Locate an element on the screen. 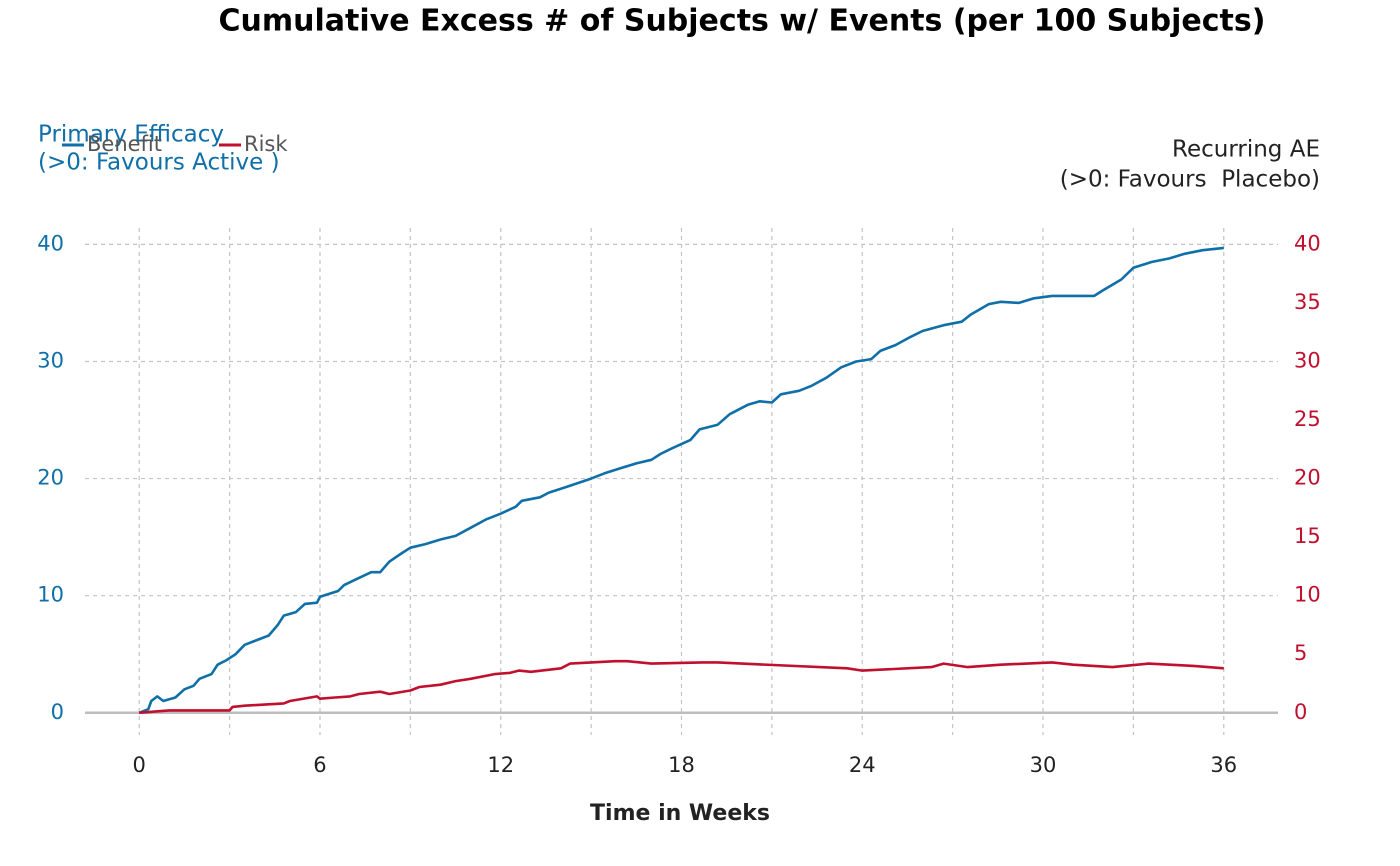 The width and height of the screenshot is (1400, 866). y-tick-label: 30 is located at coordinates (50, 360).